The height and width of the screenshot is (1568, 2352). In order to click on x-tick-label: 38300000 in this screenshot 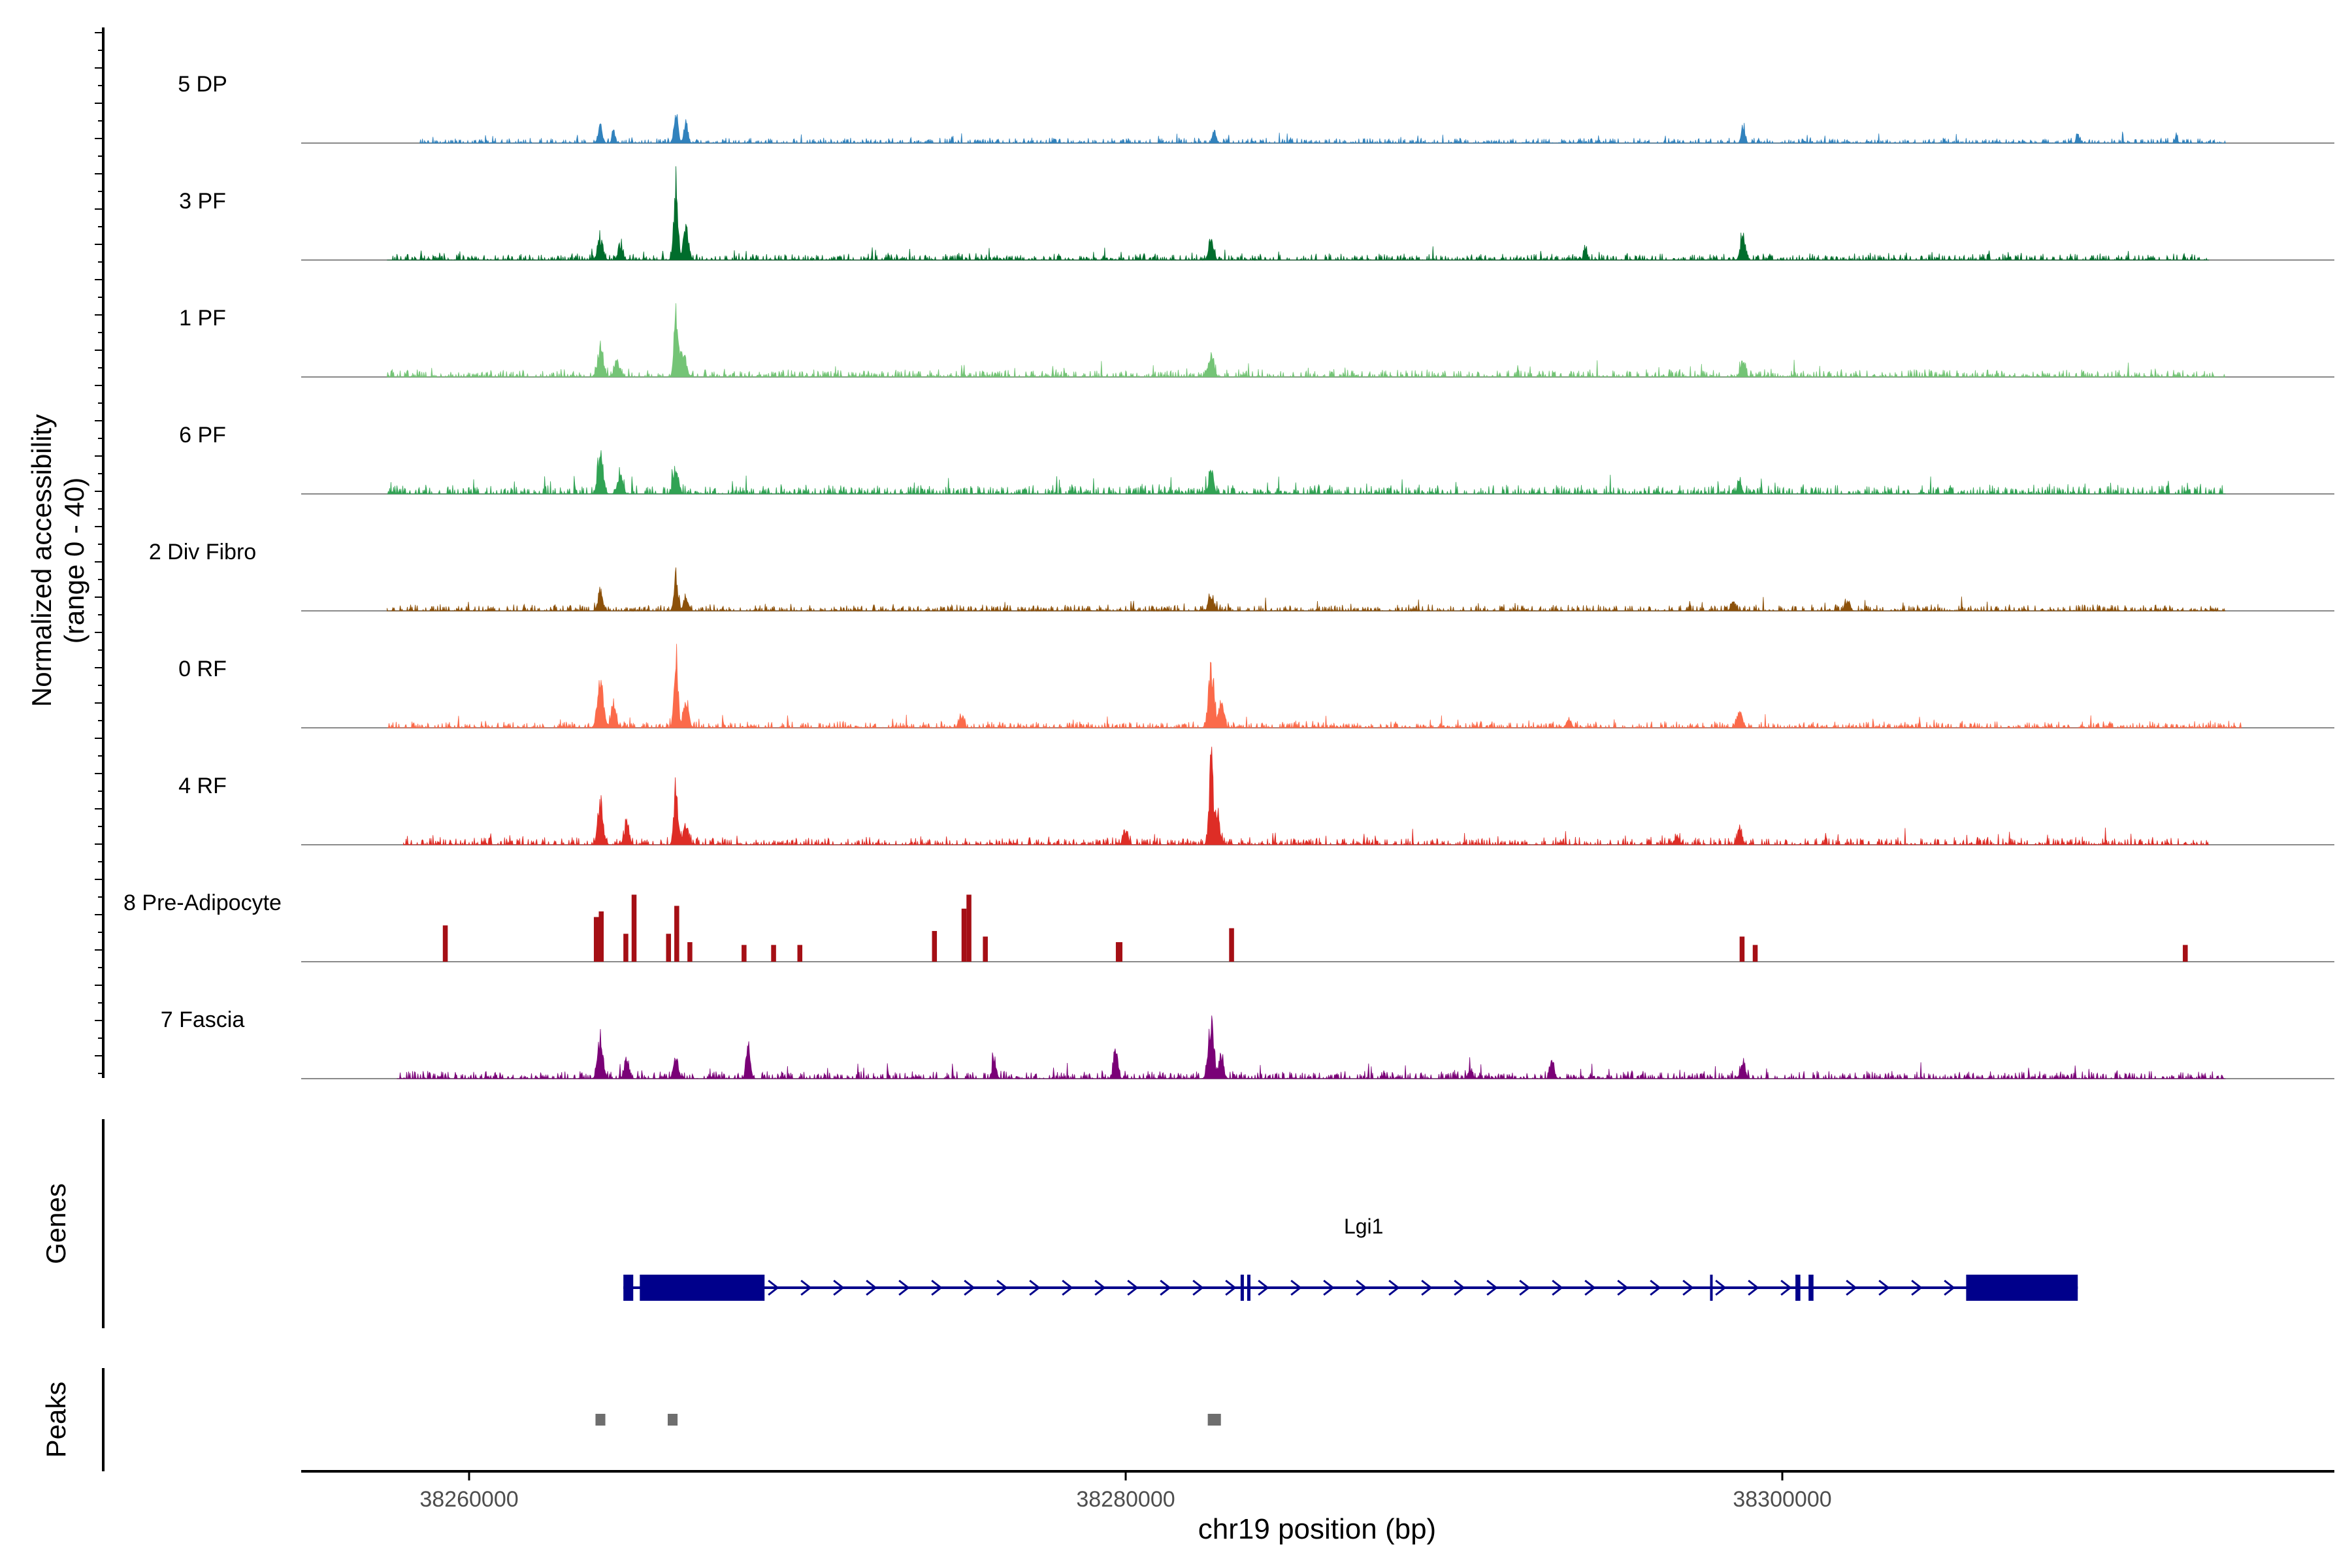, I will do `click(1782, 1499)`.